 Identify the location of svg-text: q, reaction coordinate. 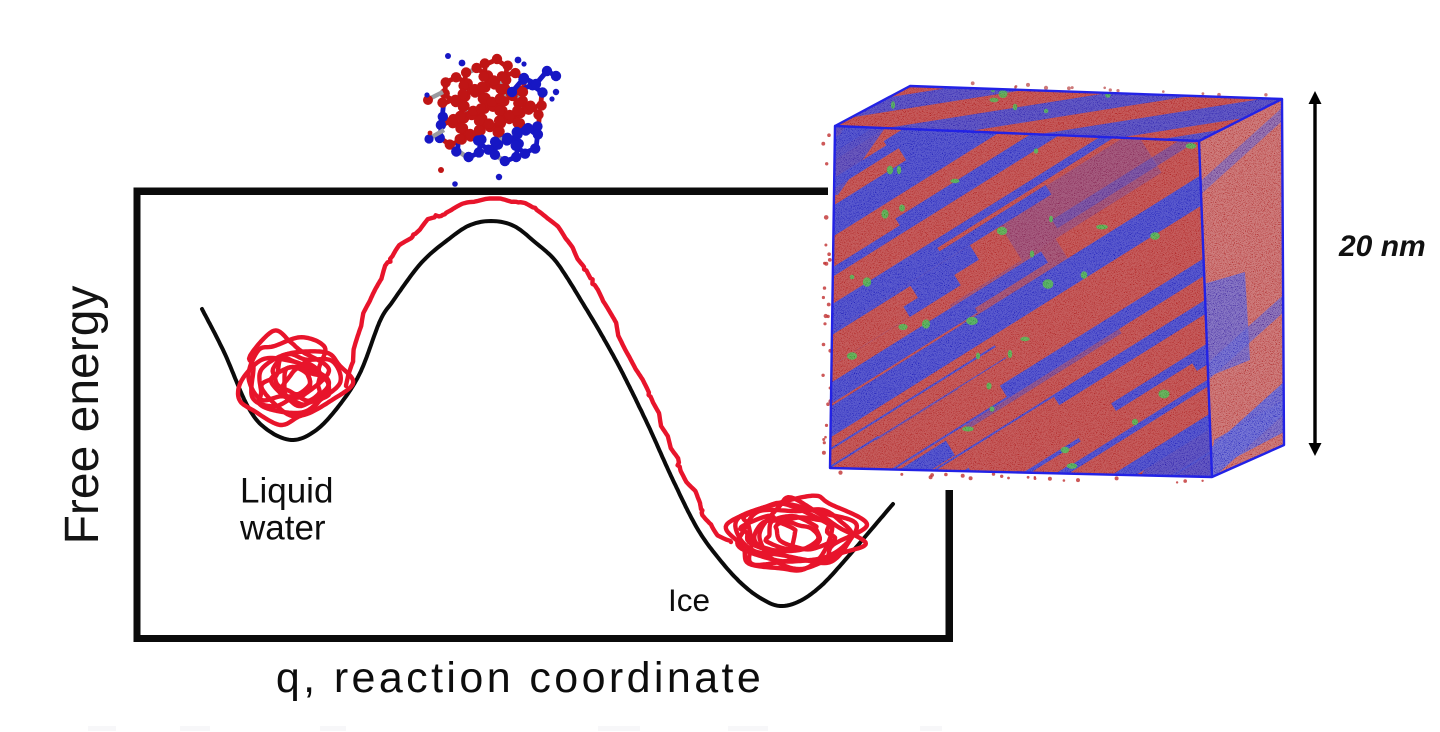
(520, 678).